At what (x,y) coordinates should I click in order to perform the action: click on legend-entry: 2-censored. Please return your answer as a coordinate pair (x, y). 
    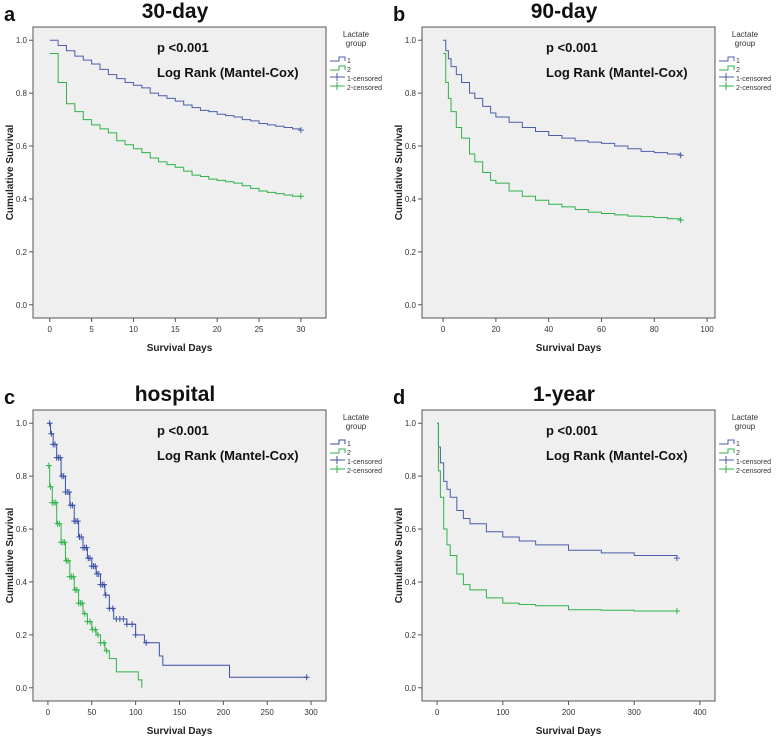
    Looking at the image, I should click on (753, 471).